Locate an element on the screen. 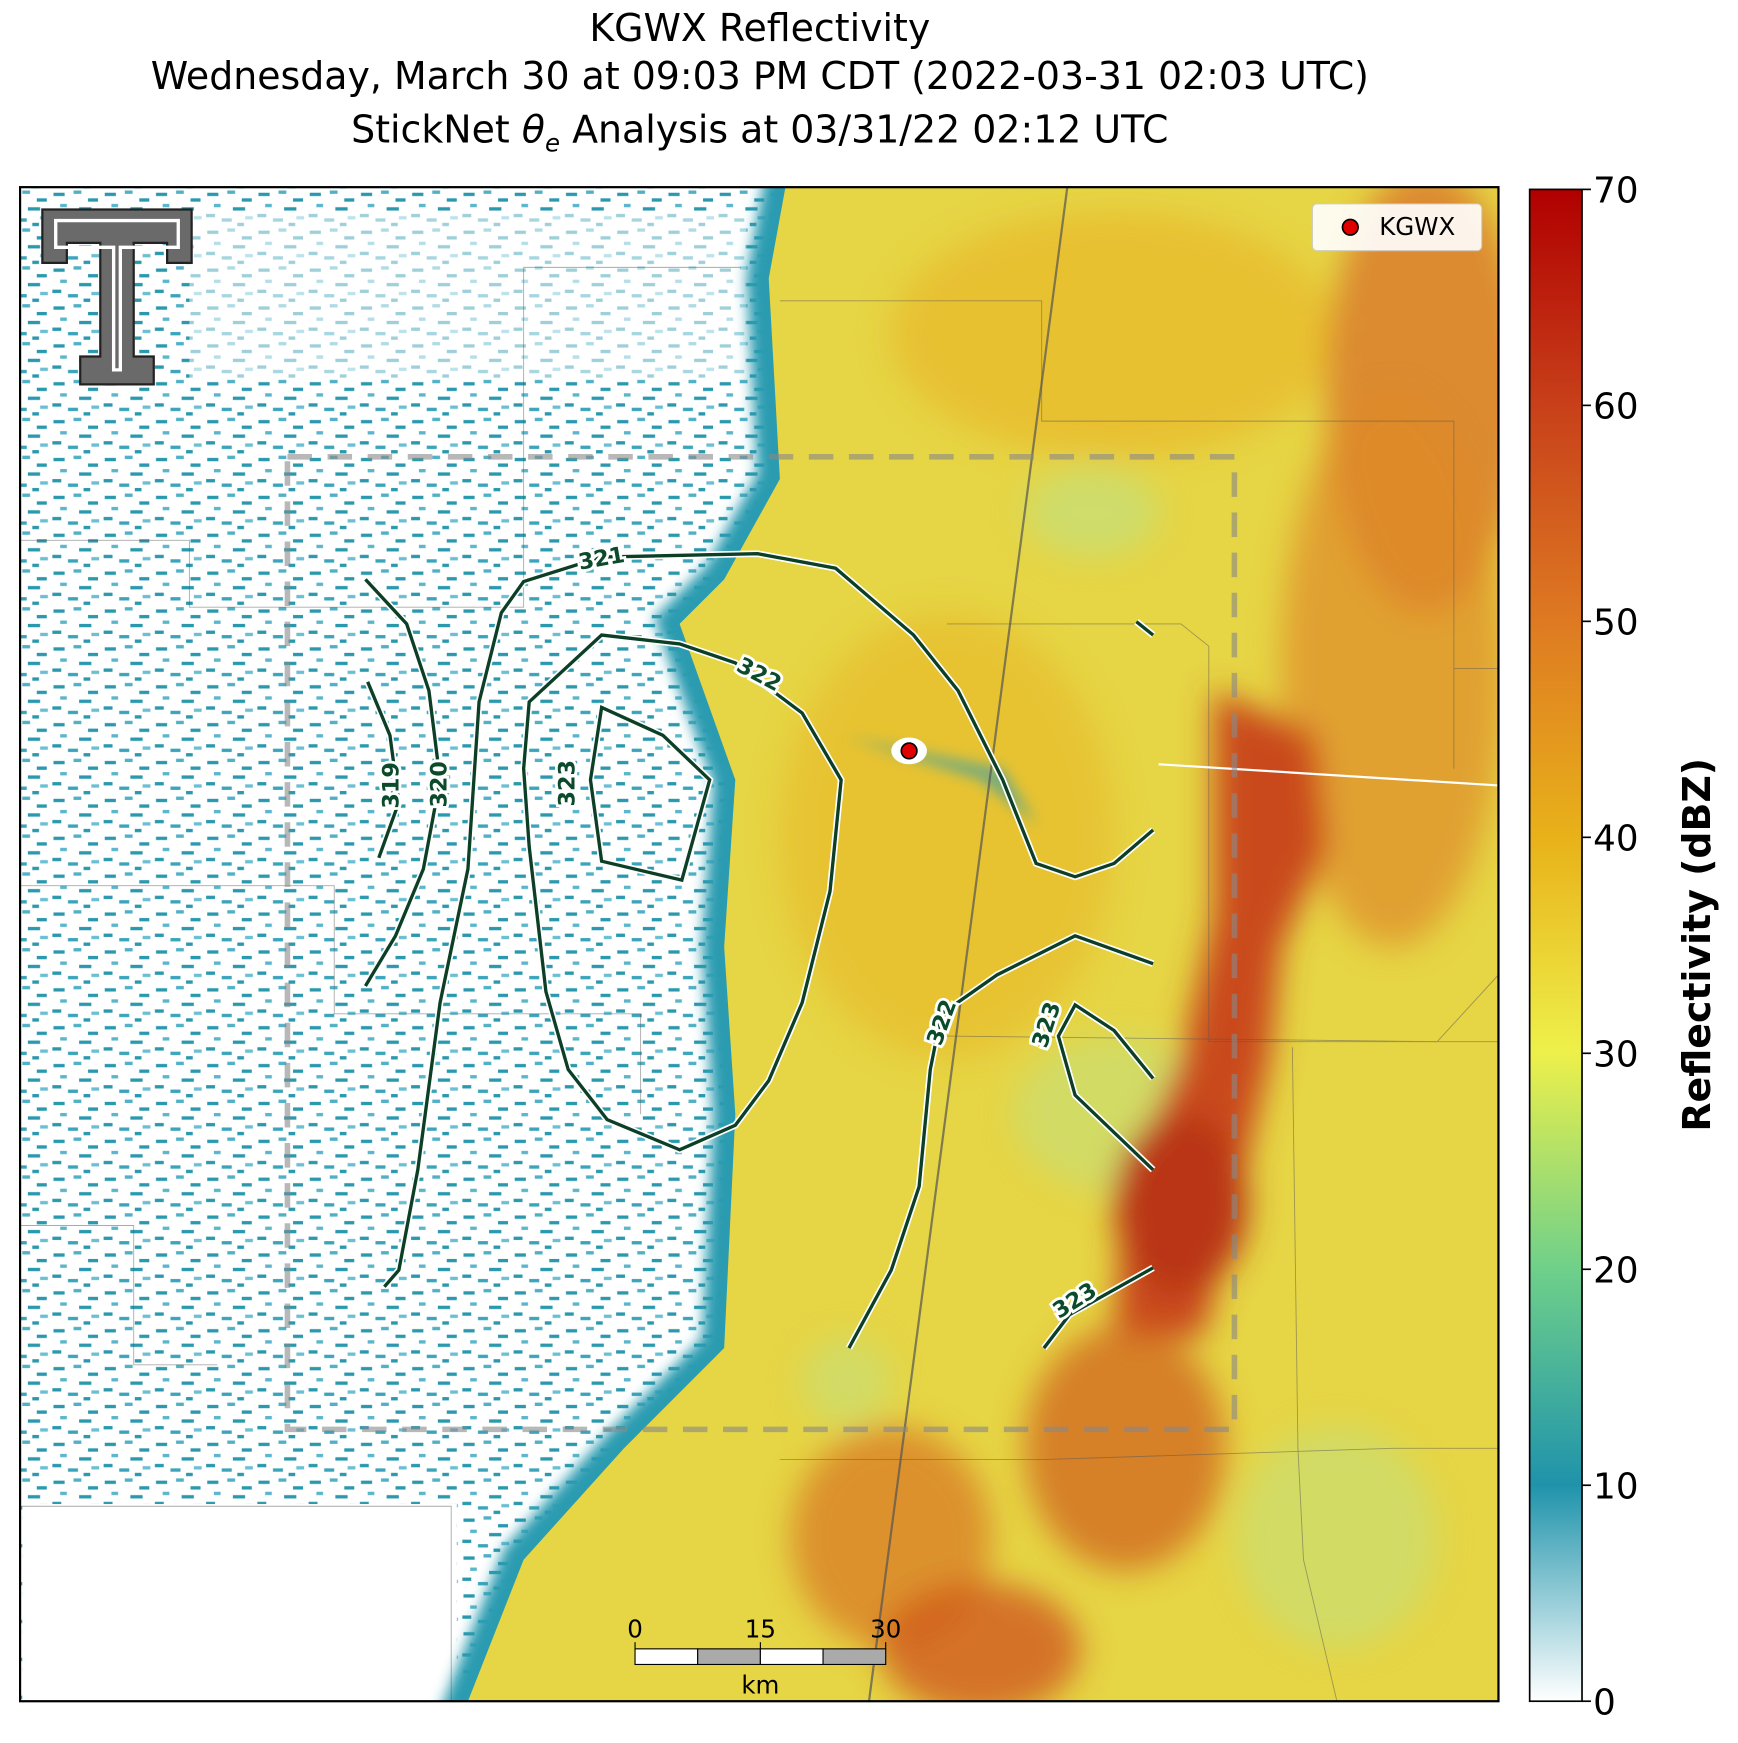 The height and width of the screenshot is (1743, 1738). legend: KGWX is located at coordinates (1397, 227).